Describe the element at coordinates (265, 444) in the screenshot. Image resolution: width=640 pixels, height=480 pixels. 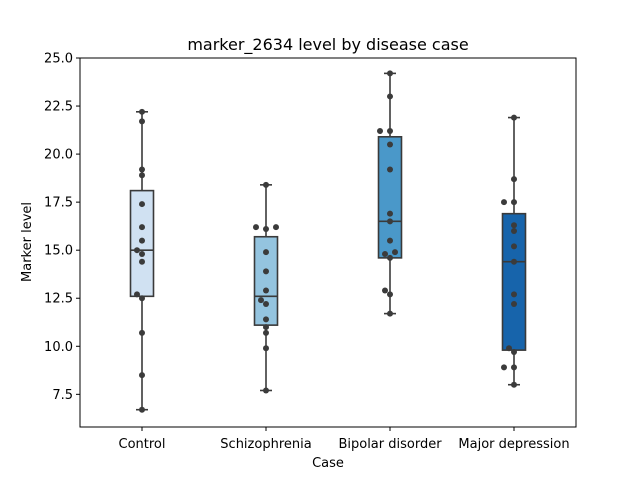
I see `x-tick-label: Schizophrenia` at that location.